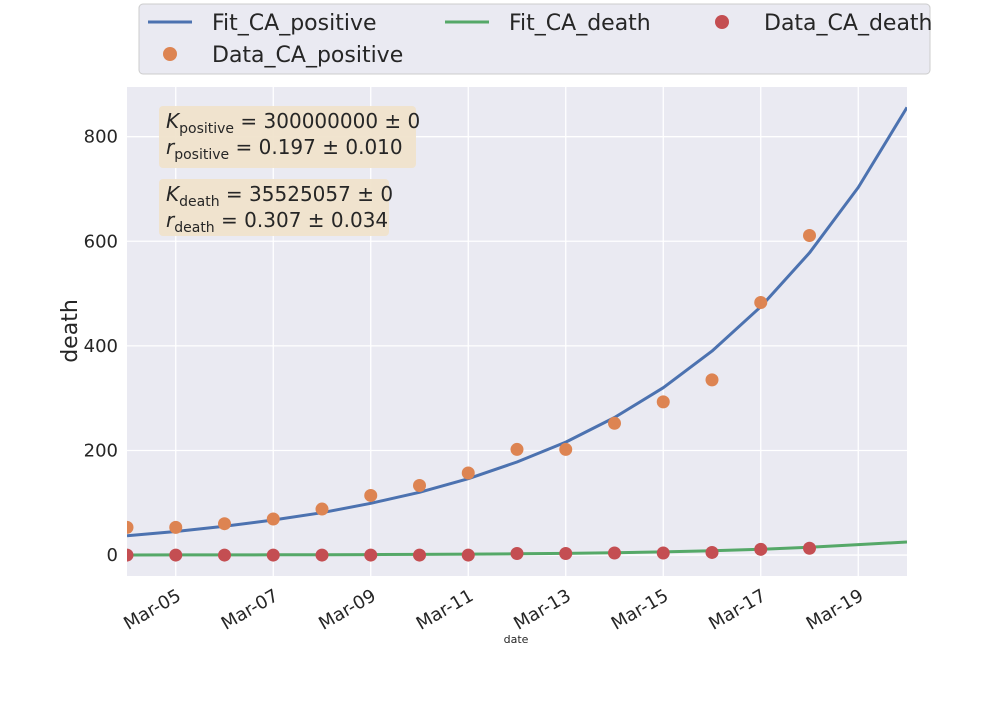 This screenshot has height=720, width=1008. I want to click on legend-item-fit-ca-positive: Fit_CA_positive, so click(262, 23).